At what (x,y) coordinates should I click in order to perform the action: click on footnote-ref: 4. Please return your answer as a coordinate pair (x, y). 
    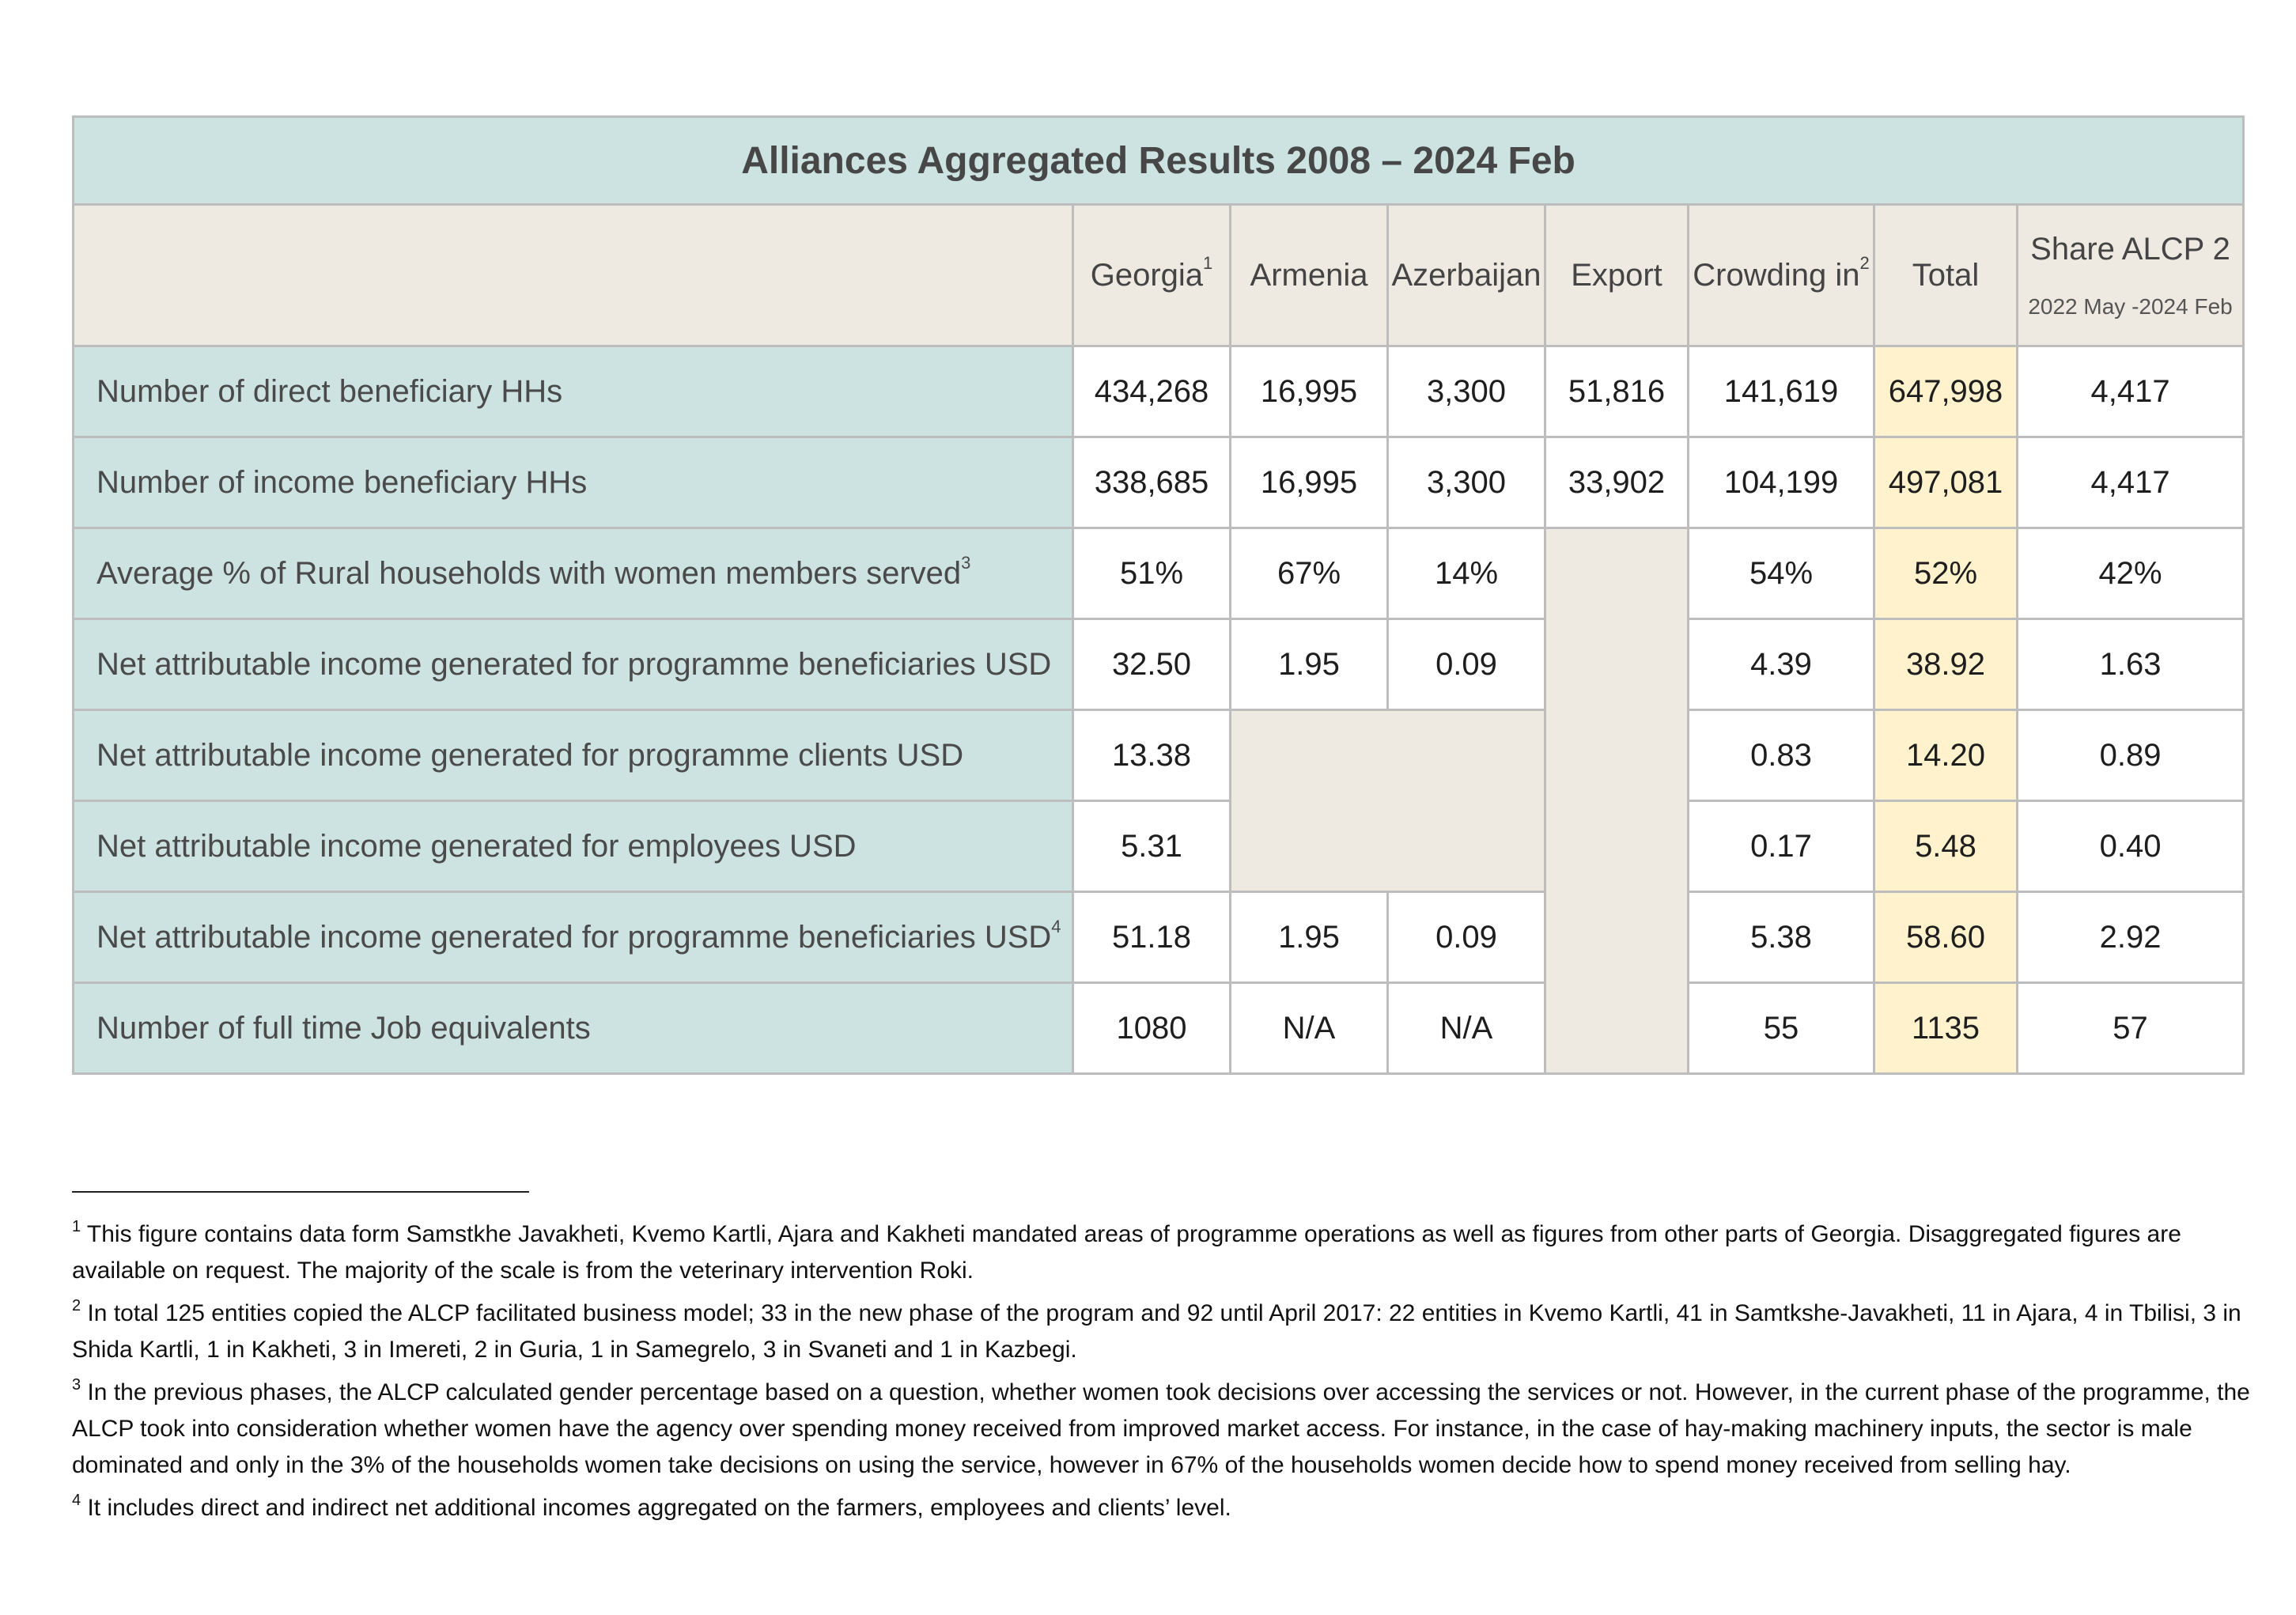
    Looking at the image, I should click on (1056, 927).